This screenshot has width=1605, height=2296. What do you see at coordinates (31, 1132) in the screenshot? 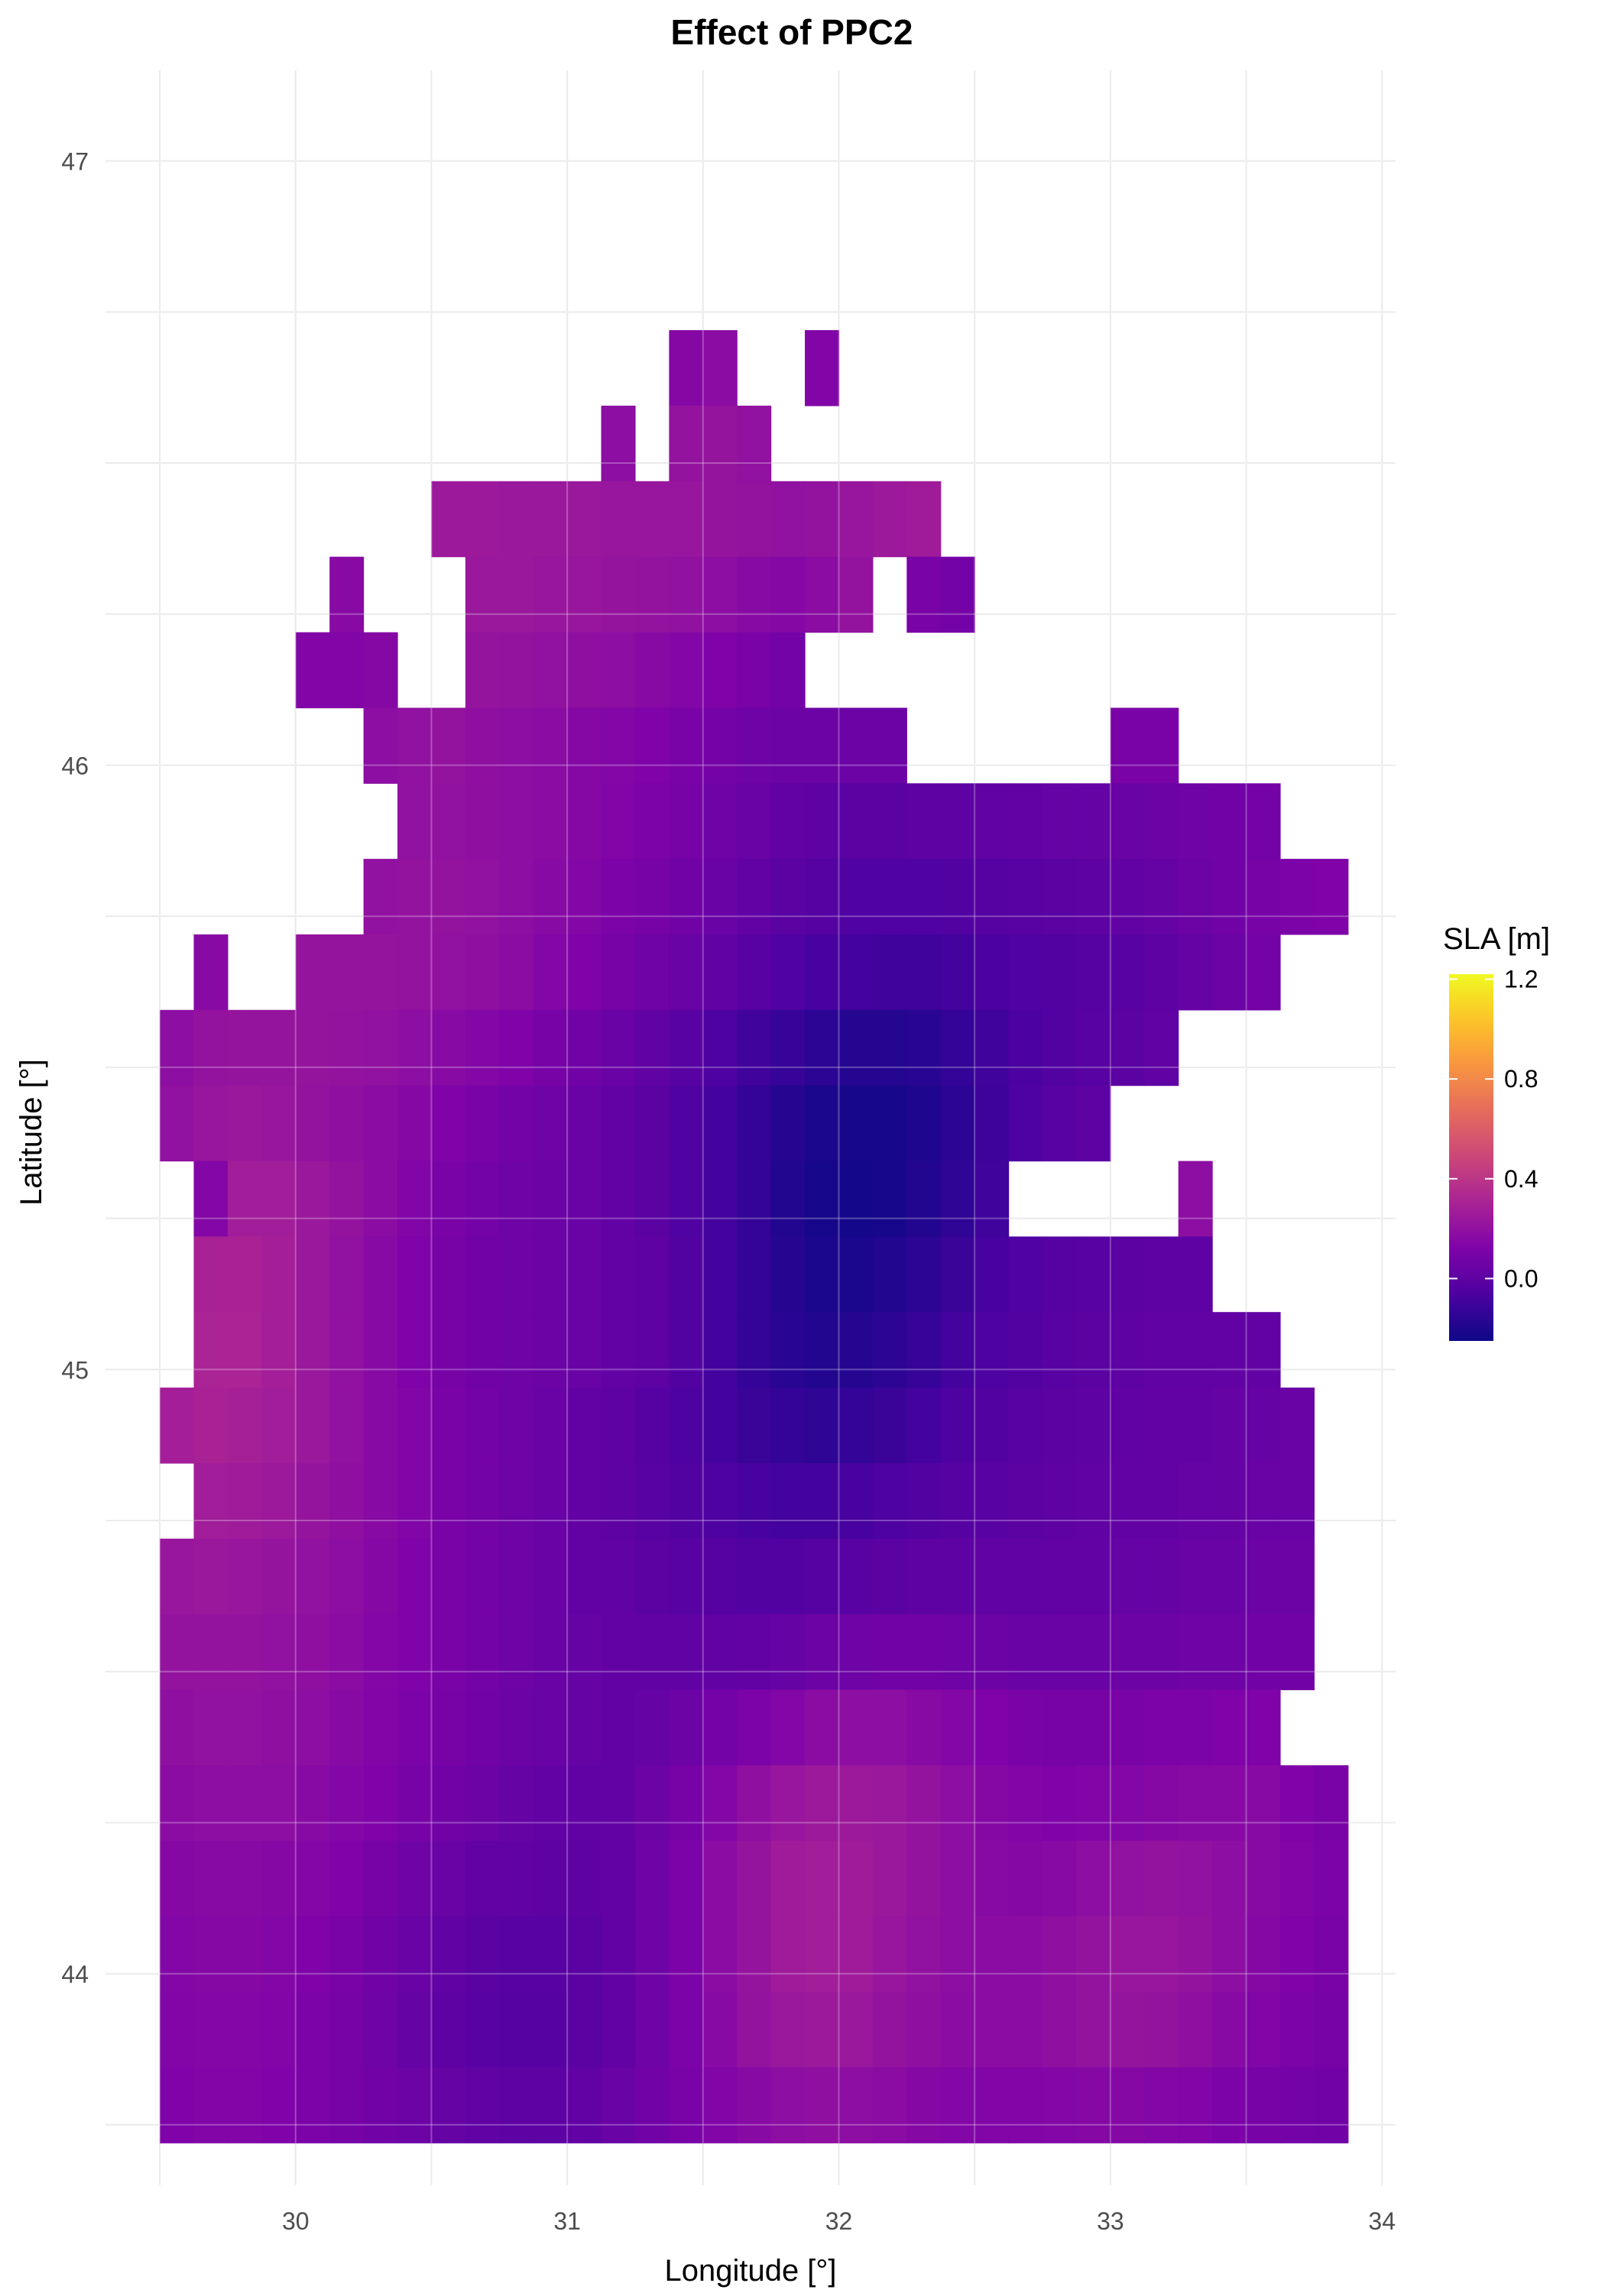
I see `y-axis-label: Latitude [°]` at bounding box center [31, 1132].